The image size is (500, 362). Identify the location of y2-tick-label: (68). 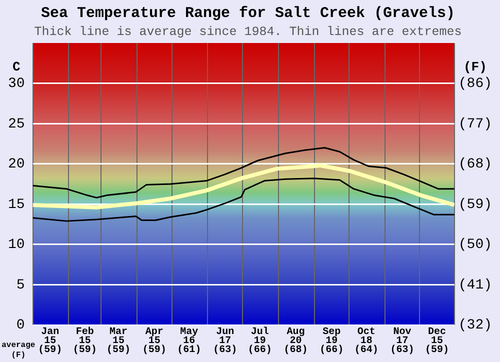
(475, 164).